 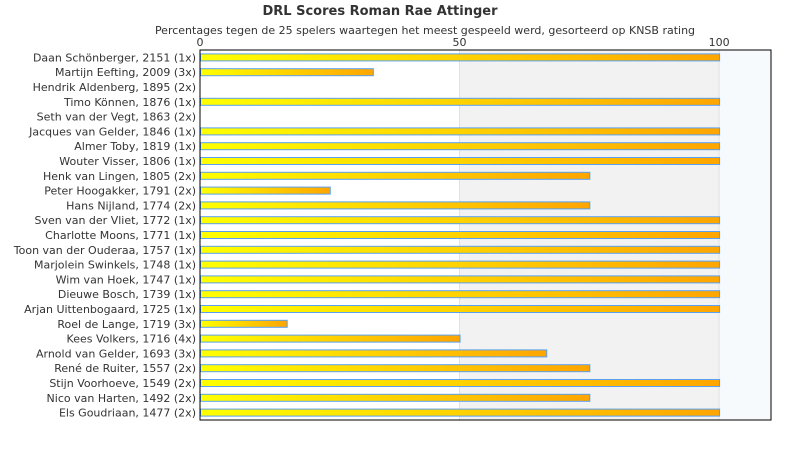 What do you see at coordinates (126, 324) in the screenshot?
I see `y-category-label: Roel de Lange, 1719 (3x)` at bounding box center [126, 324].